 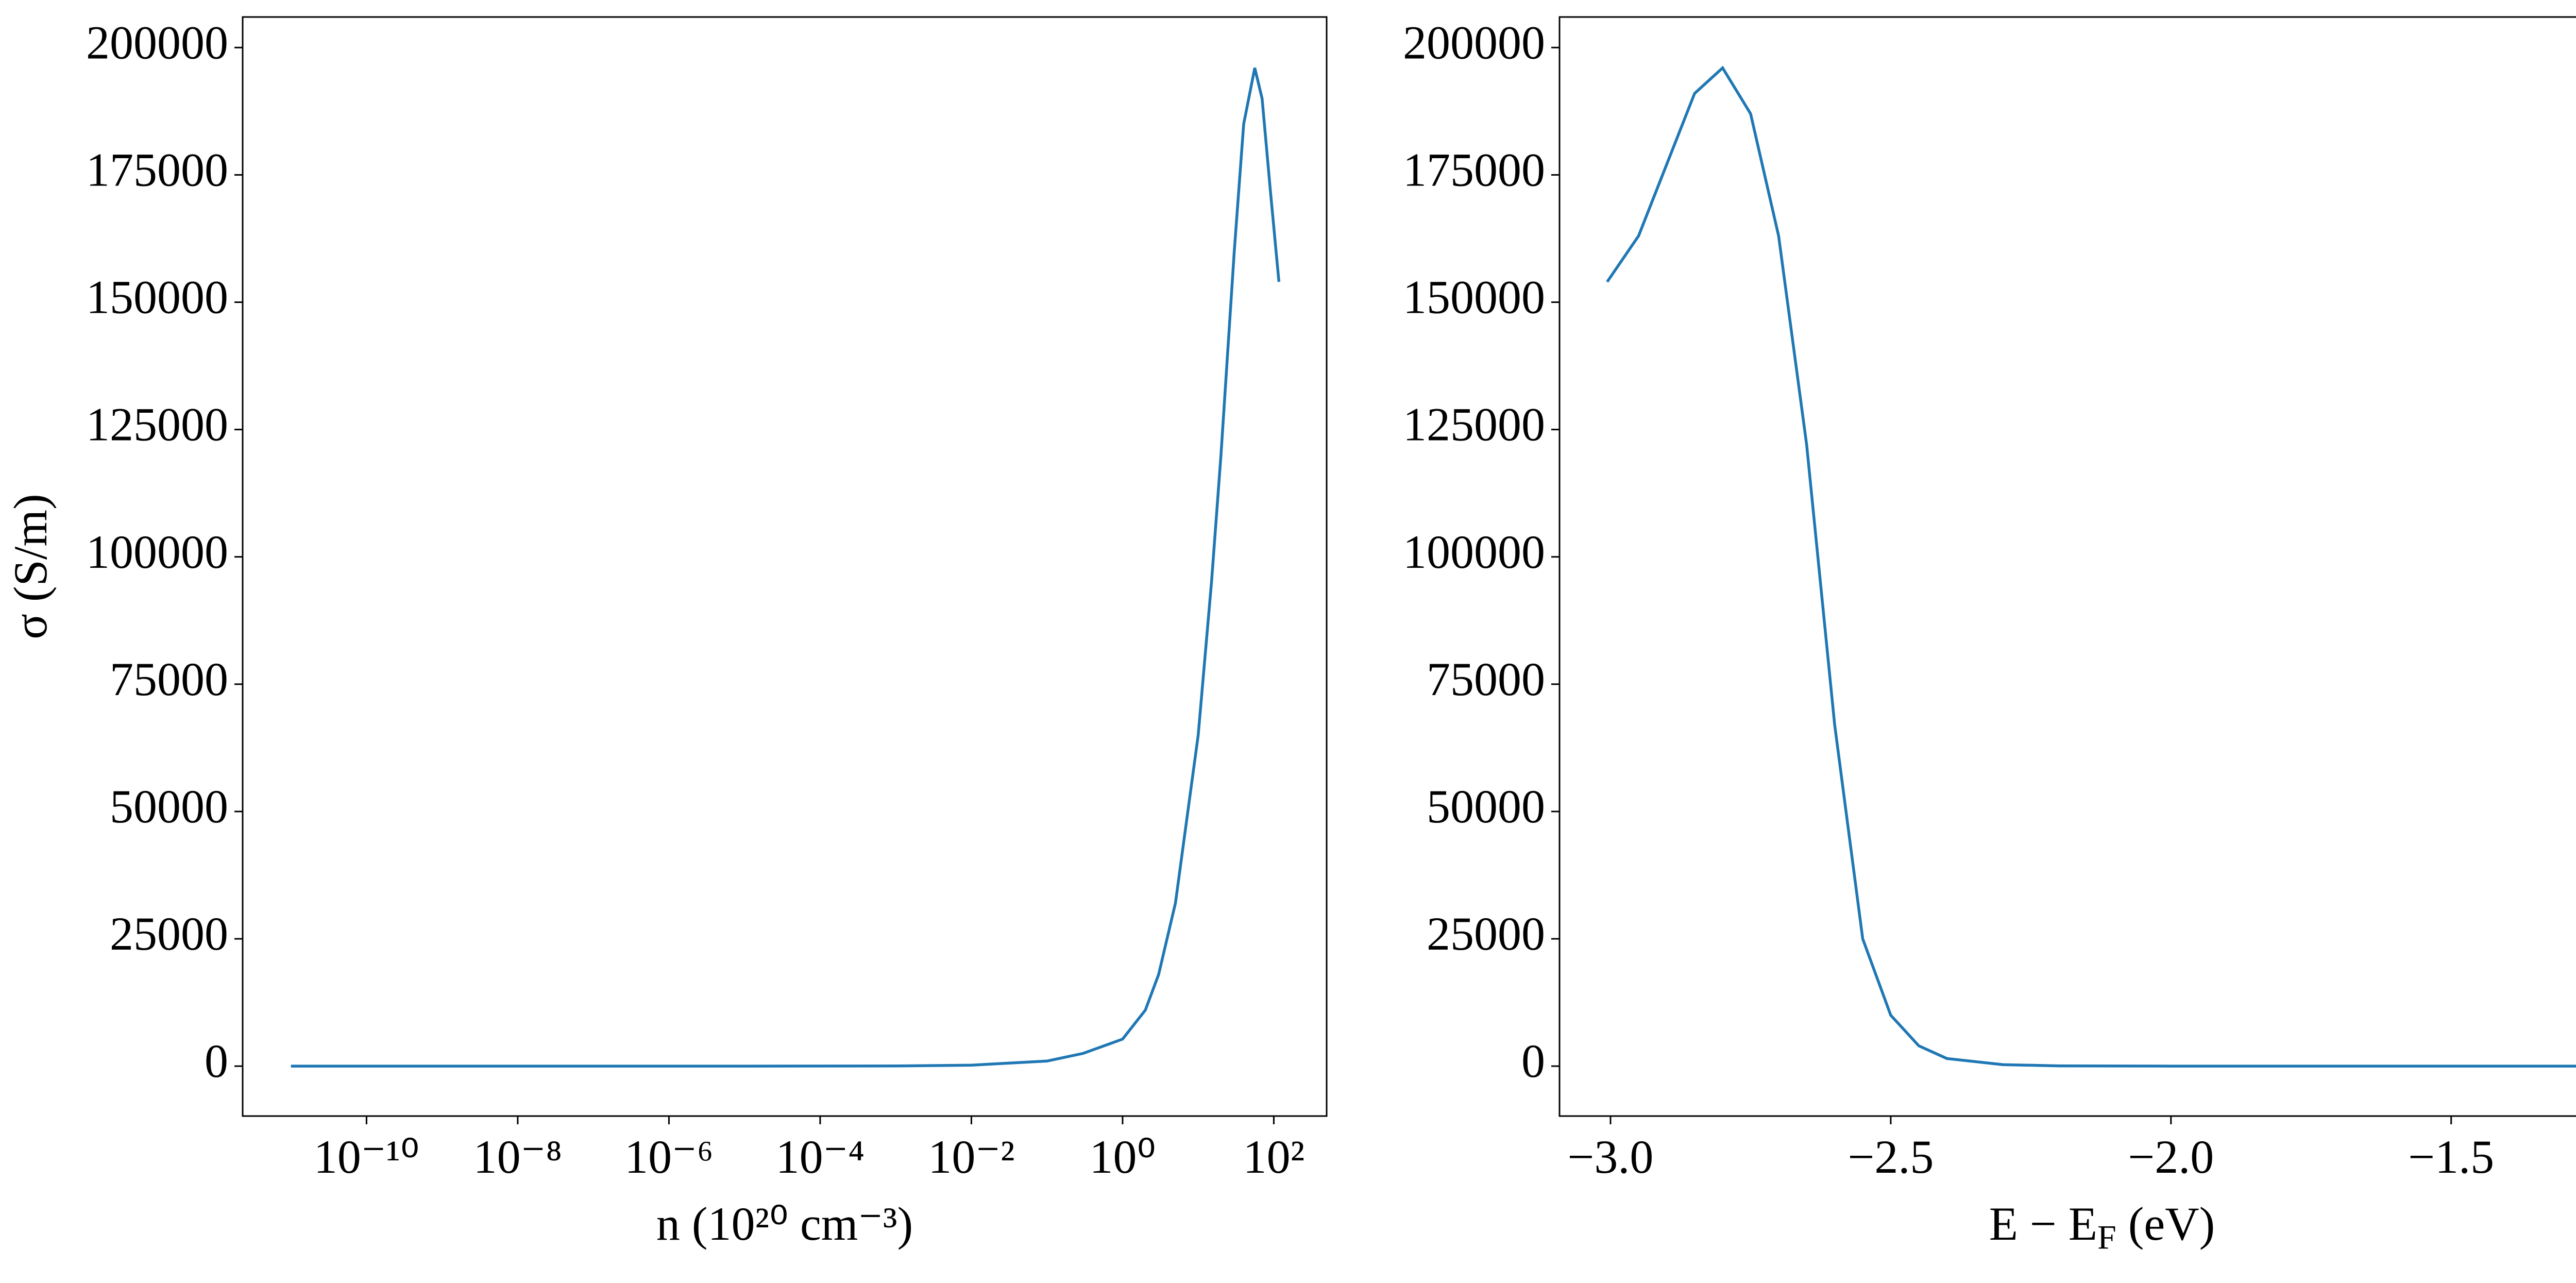 I want to click on x-tick-label: 10⁻², so click(x=971, y=1156).